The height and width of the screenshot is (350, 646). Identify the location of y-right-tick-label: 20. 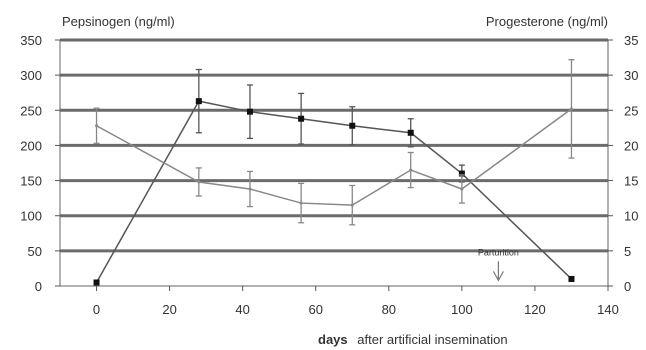
(631, 145).